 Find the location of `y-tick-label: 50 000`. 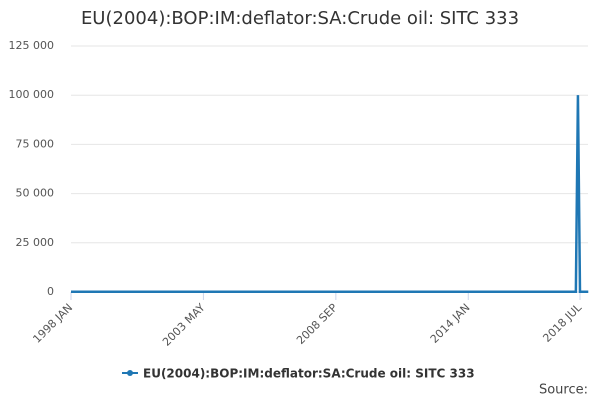

y-tick-label: 50 000 is located at coordinates (35, 193).